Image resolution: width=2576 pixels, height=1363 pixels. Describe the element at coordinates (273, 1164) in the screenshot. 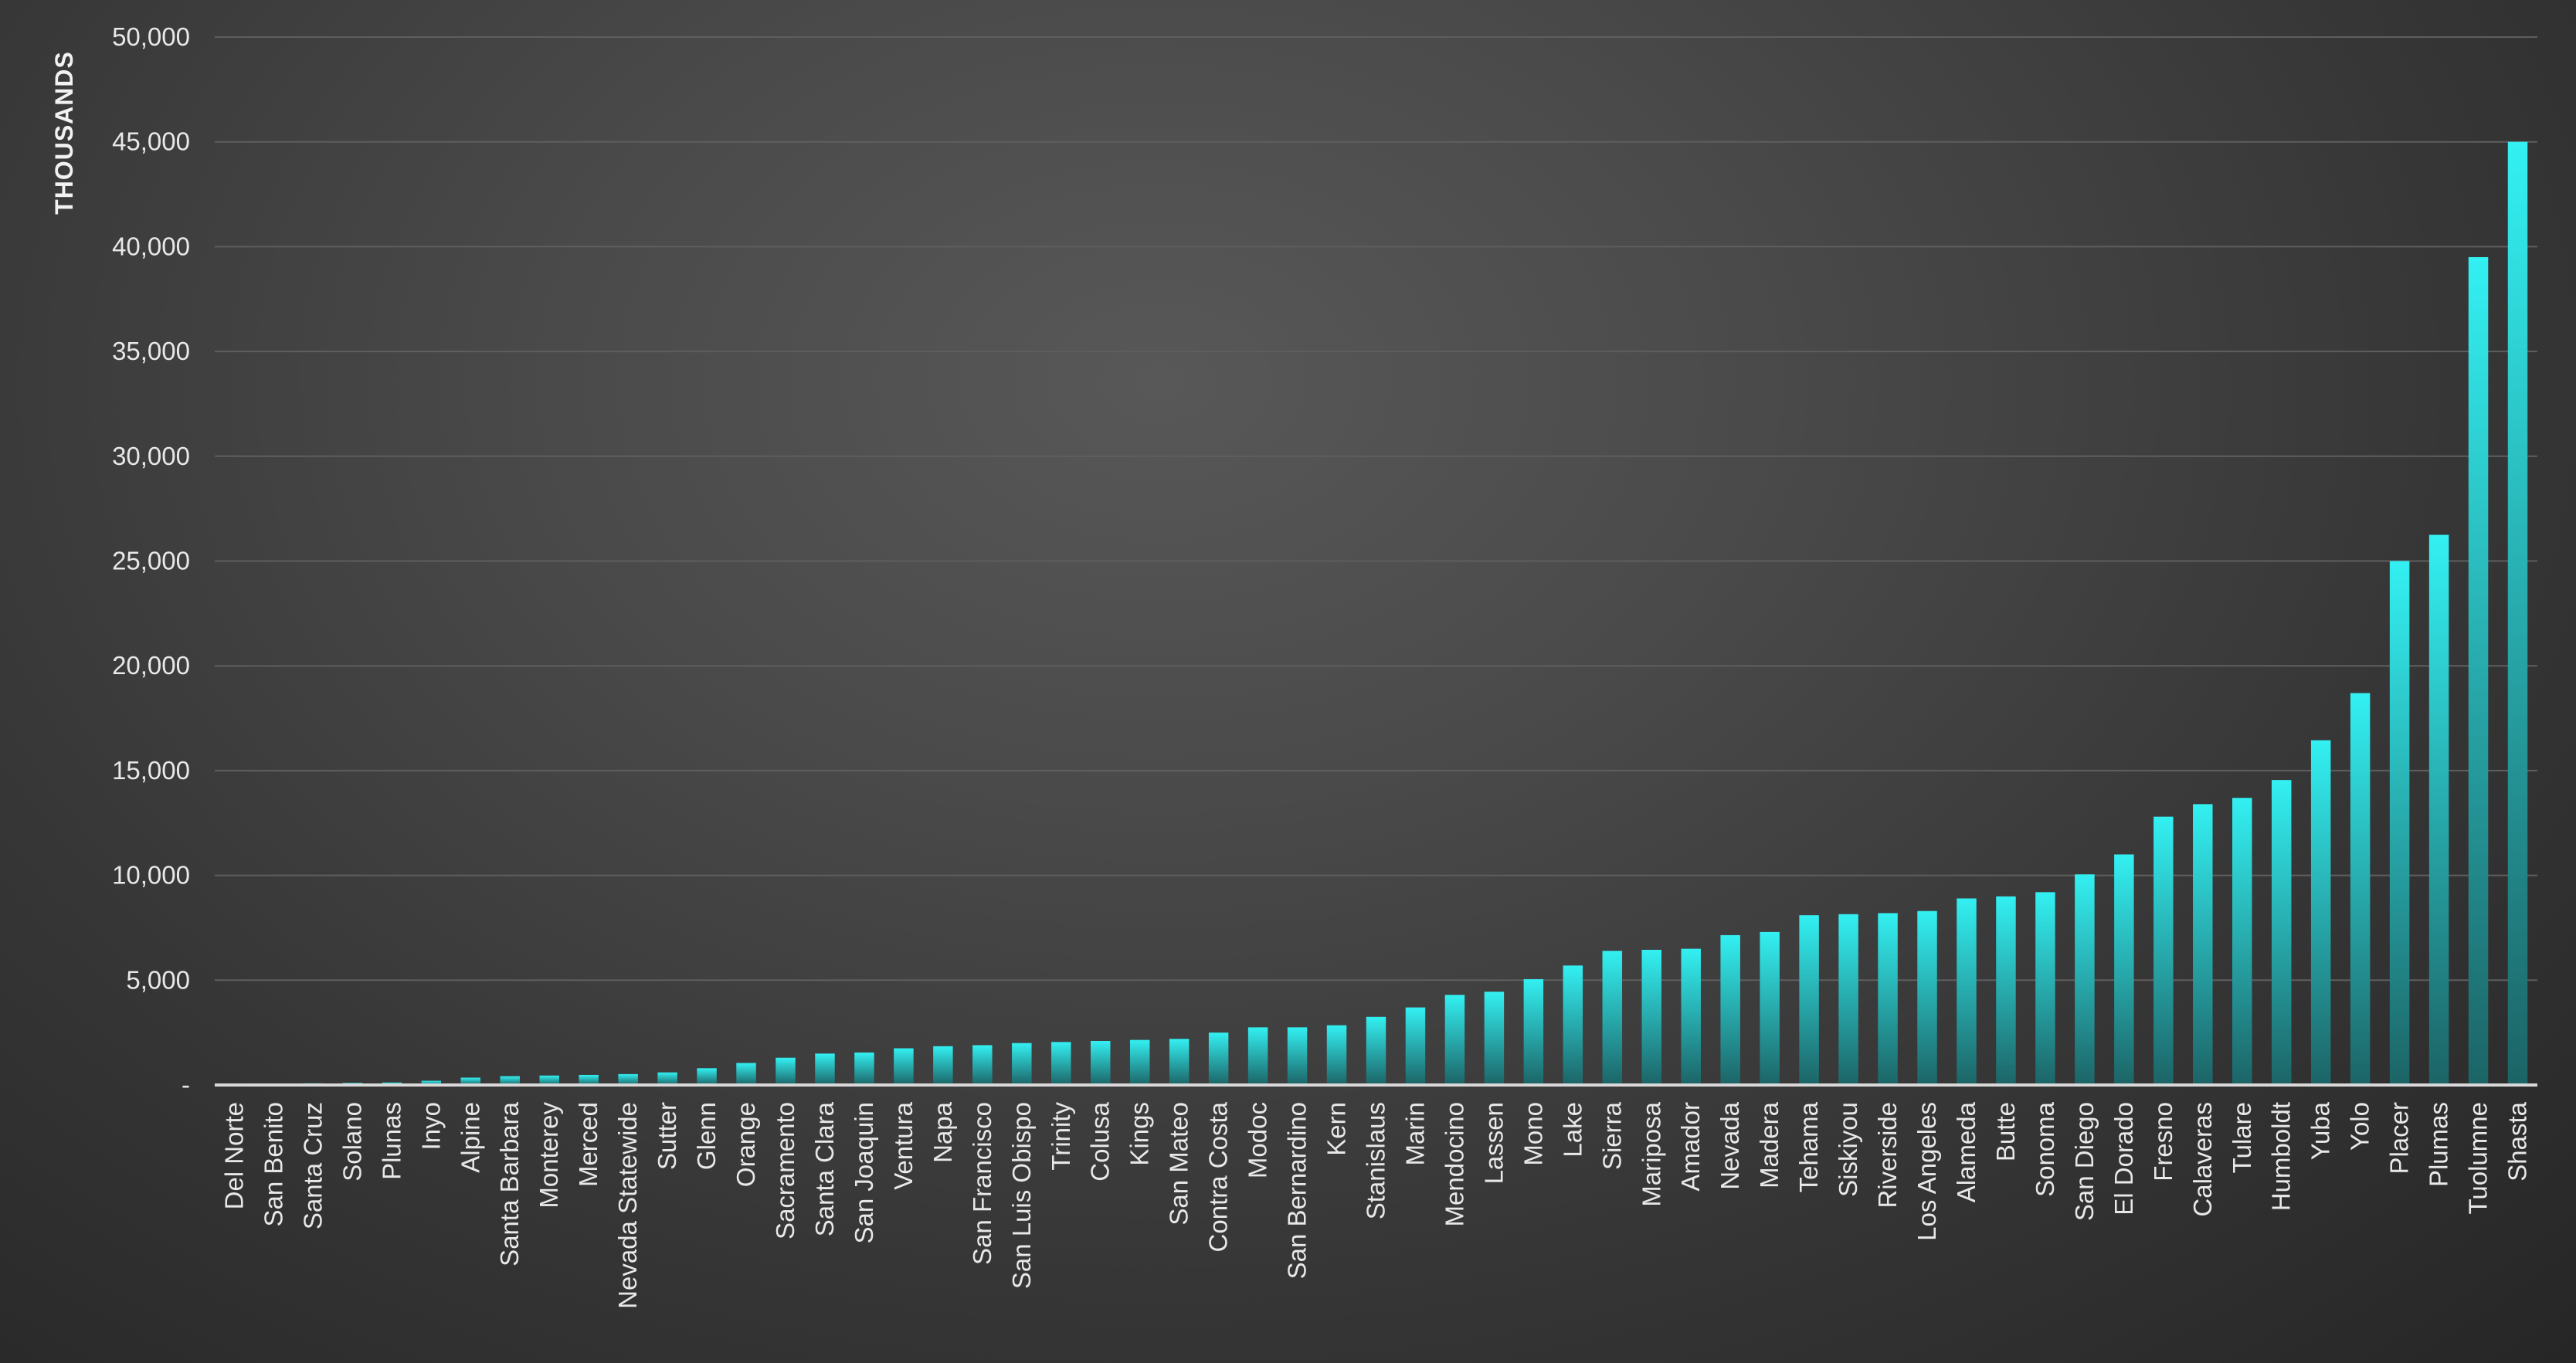

I see `x-tick-label: San Benito` at that location.